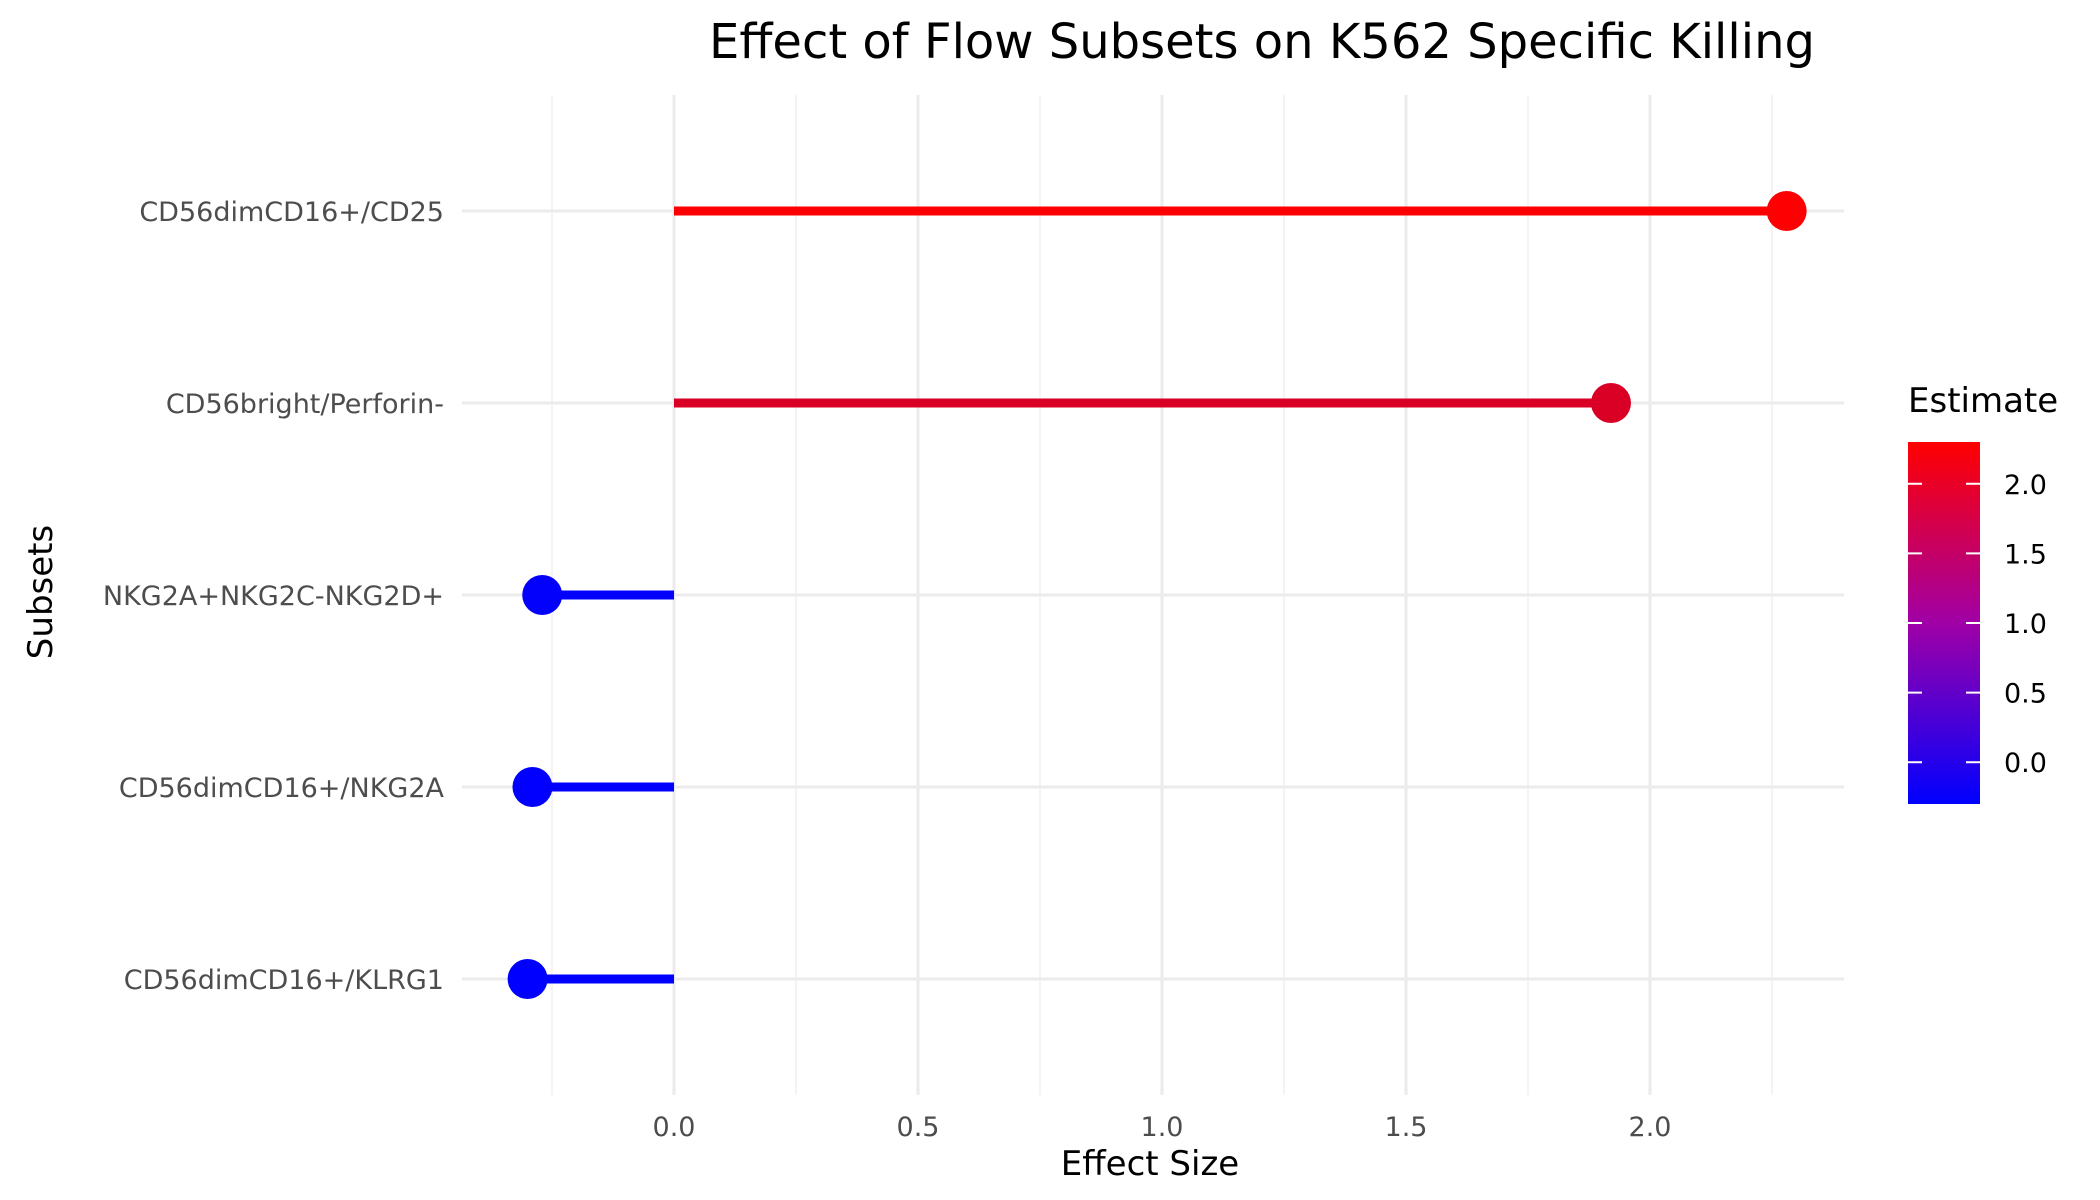  What do you see at coordinates (1977, 624) in the screenshot?
I see `legend-ticks: 2.0 1.5 1.0 0.5 0.0` at bounding box center [1977, 624].